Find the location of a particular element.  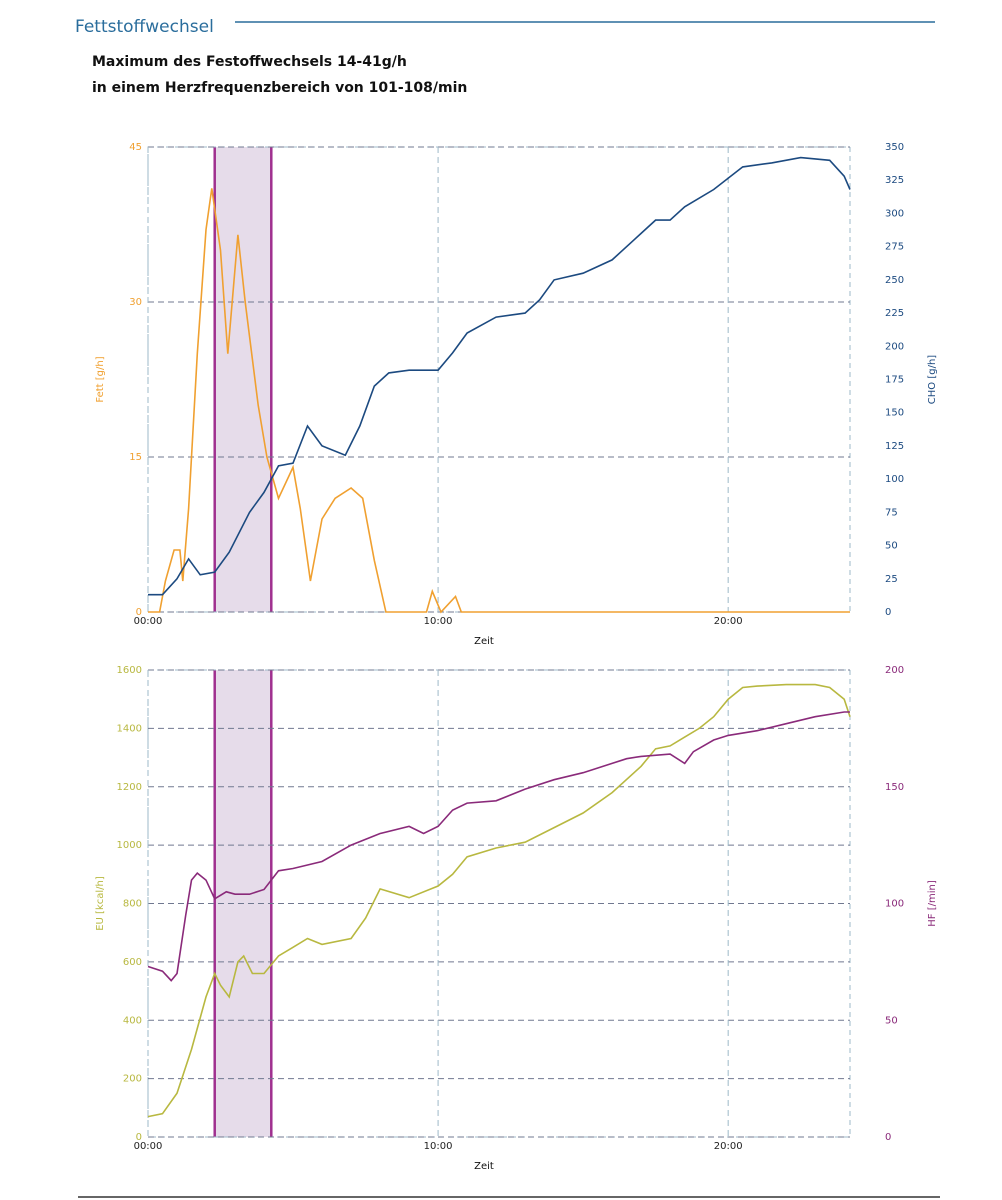

y-tick-label: 400 is located at coordinates (132, 1020).